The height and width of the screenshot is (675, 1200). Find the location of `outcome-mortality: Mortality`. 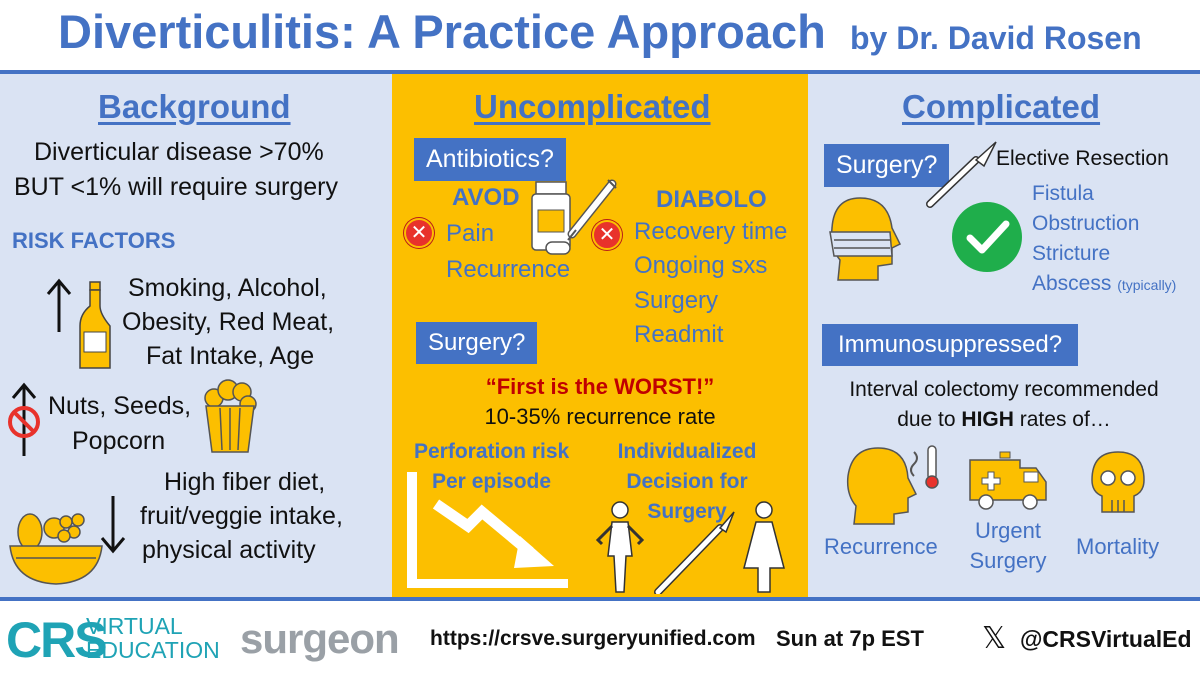

outcome-mortality: Mortality is located at coordinates (1118, 546).